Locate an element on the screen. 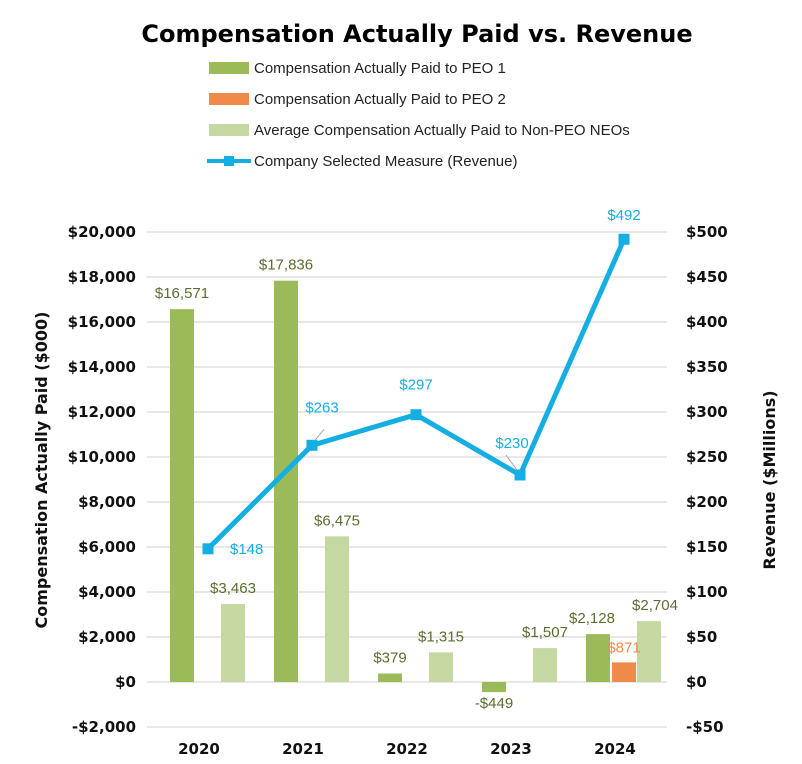 Image resolution: width=802 pixels, height=764 pixels. y-tick-label: $12,000 is located at coordinates (102, 412).